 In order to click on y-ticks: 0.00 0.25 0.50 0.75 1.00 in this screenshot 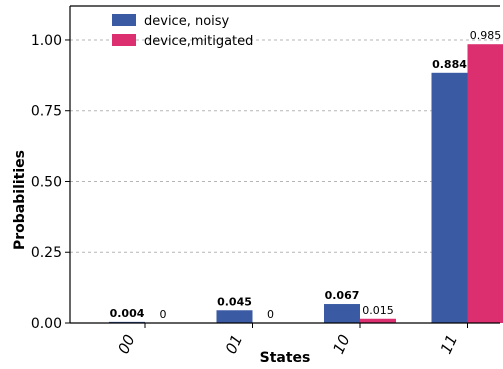, I will do `click(50, 182)`.